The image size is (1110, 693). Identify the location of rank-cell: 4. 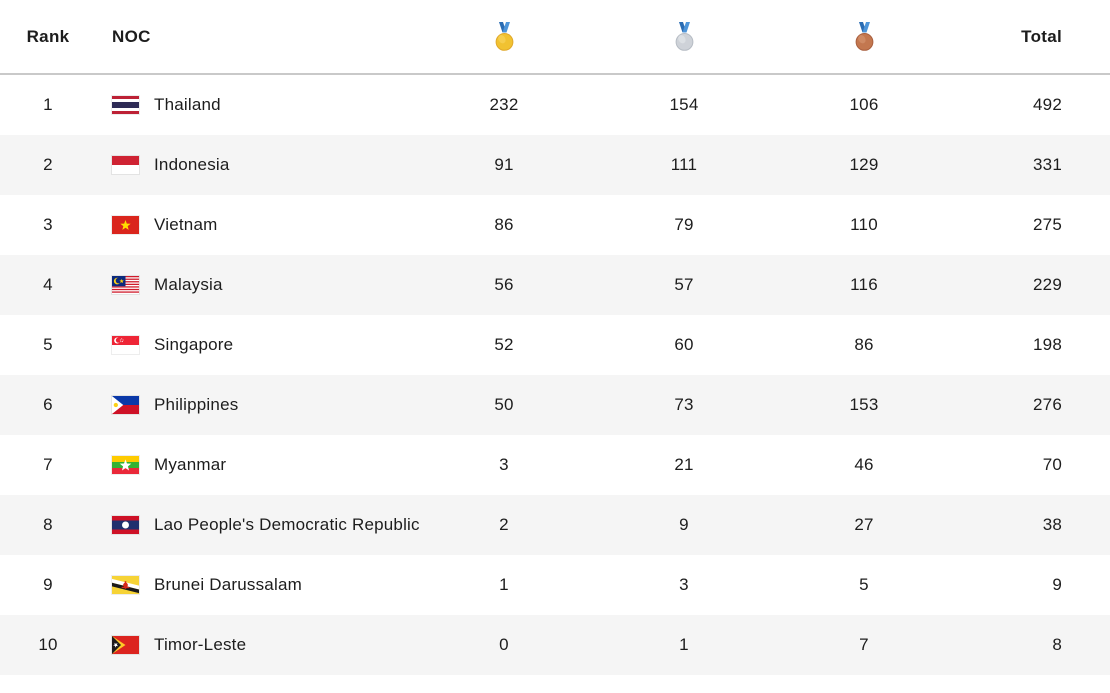
(48, 284).